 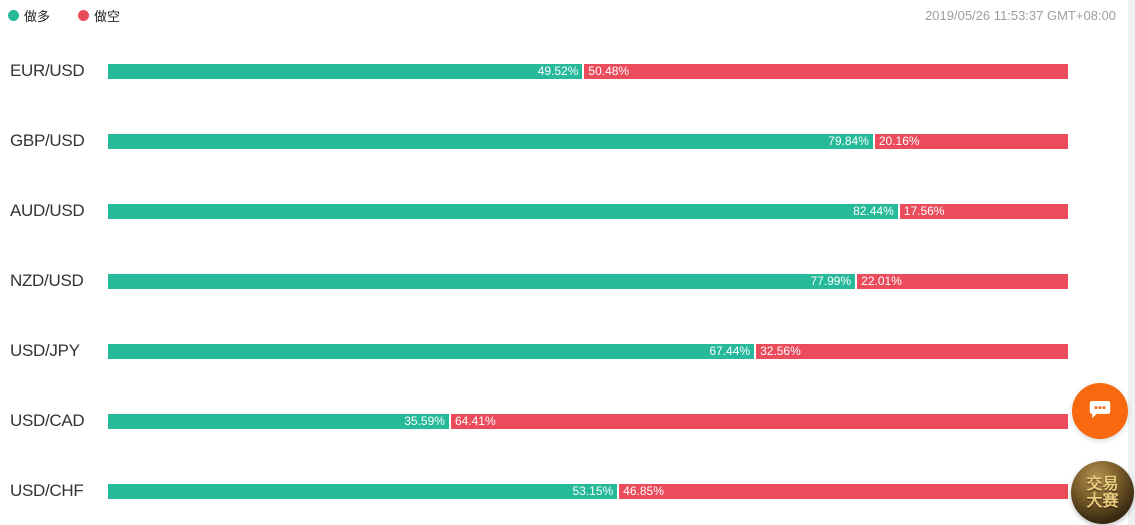 What do you see at coordinates (873, 210) in the screenshot?
I see `long-percent-label: 82.44%` at bounding box center [873, 210].